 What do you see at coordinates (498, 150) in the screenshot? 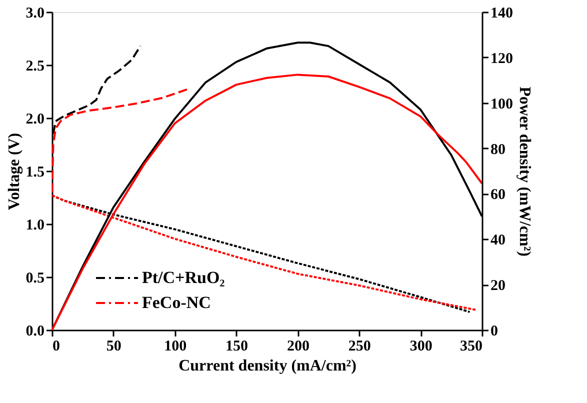
I see `y2-tick-label: 80` at bounding box center [498, 150].